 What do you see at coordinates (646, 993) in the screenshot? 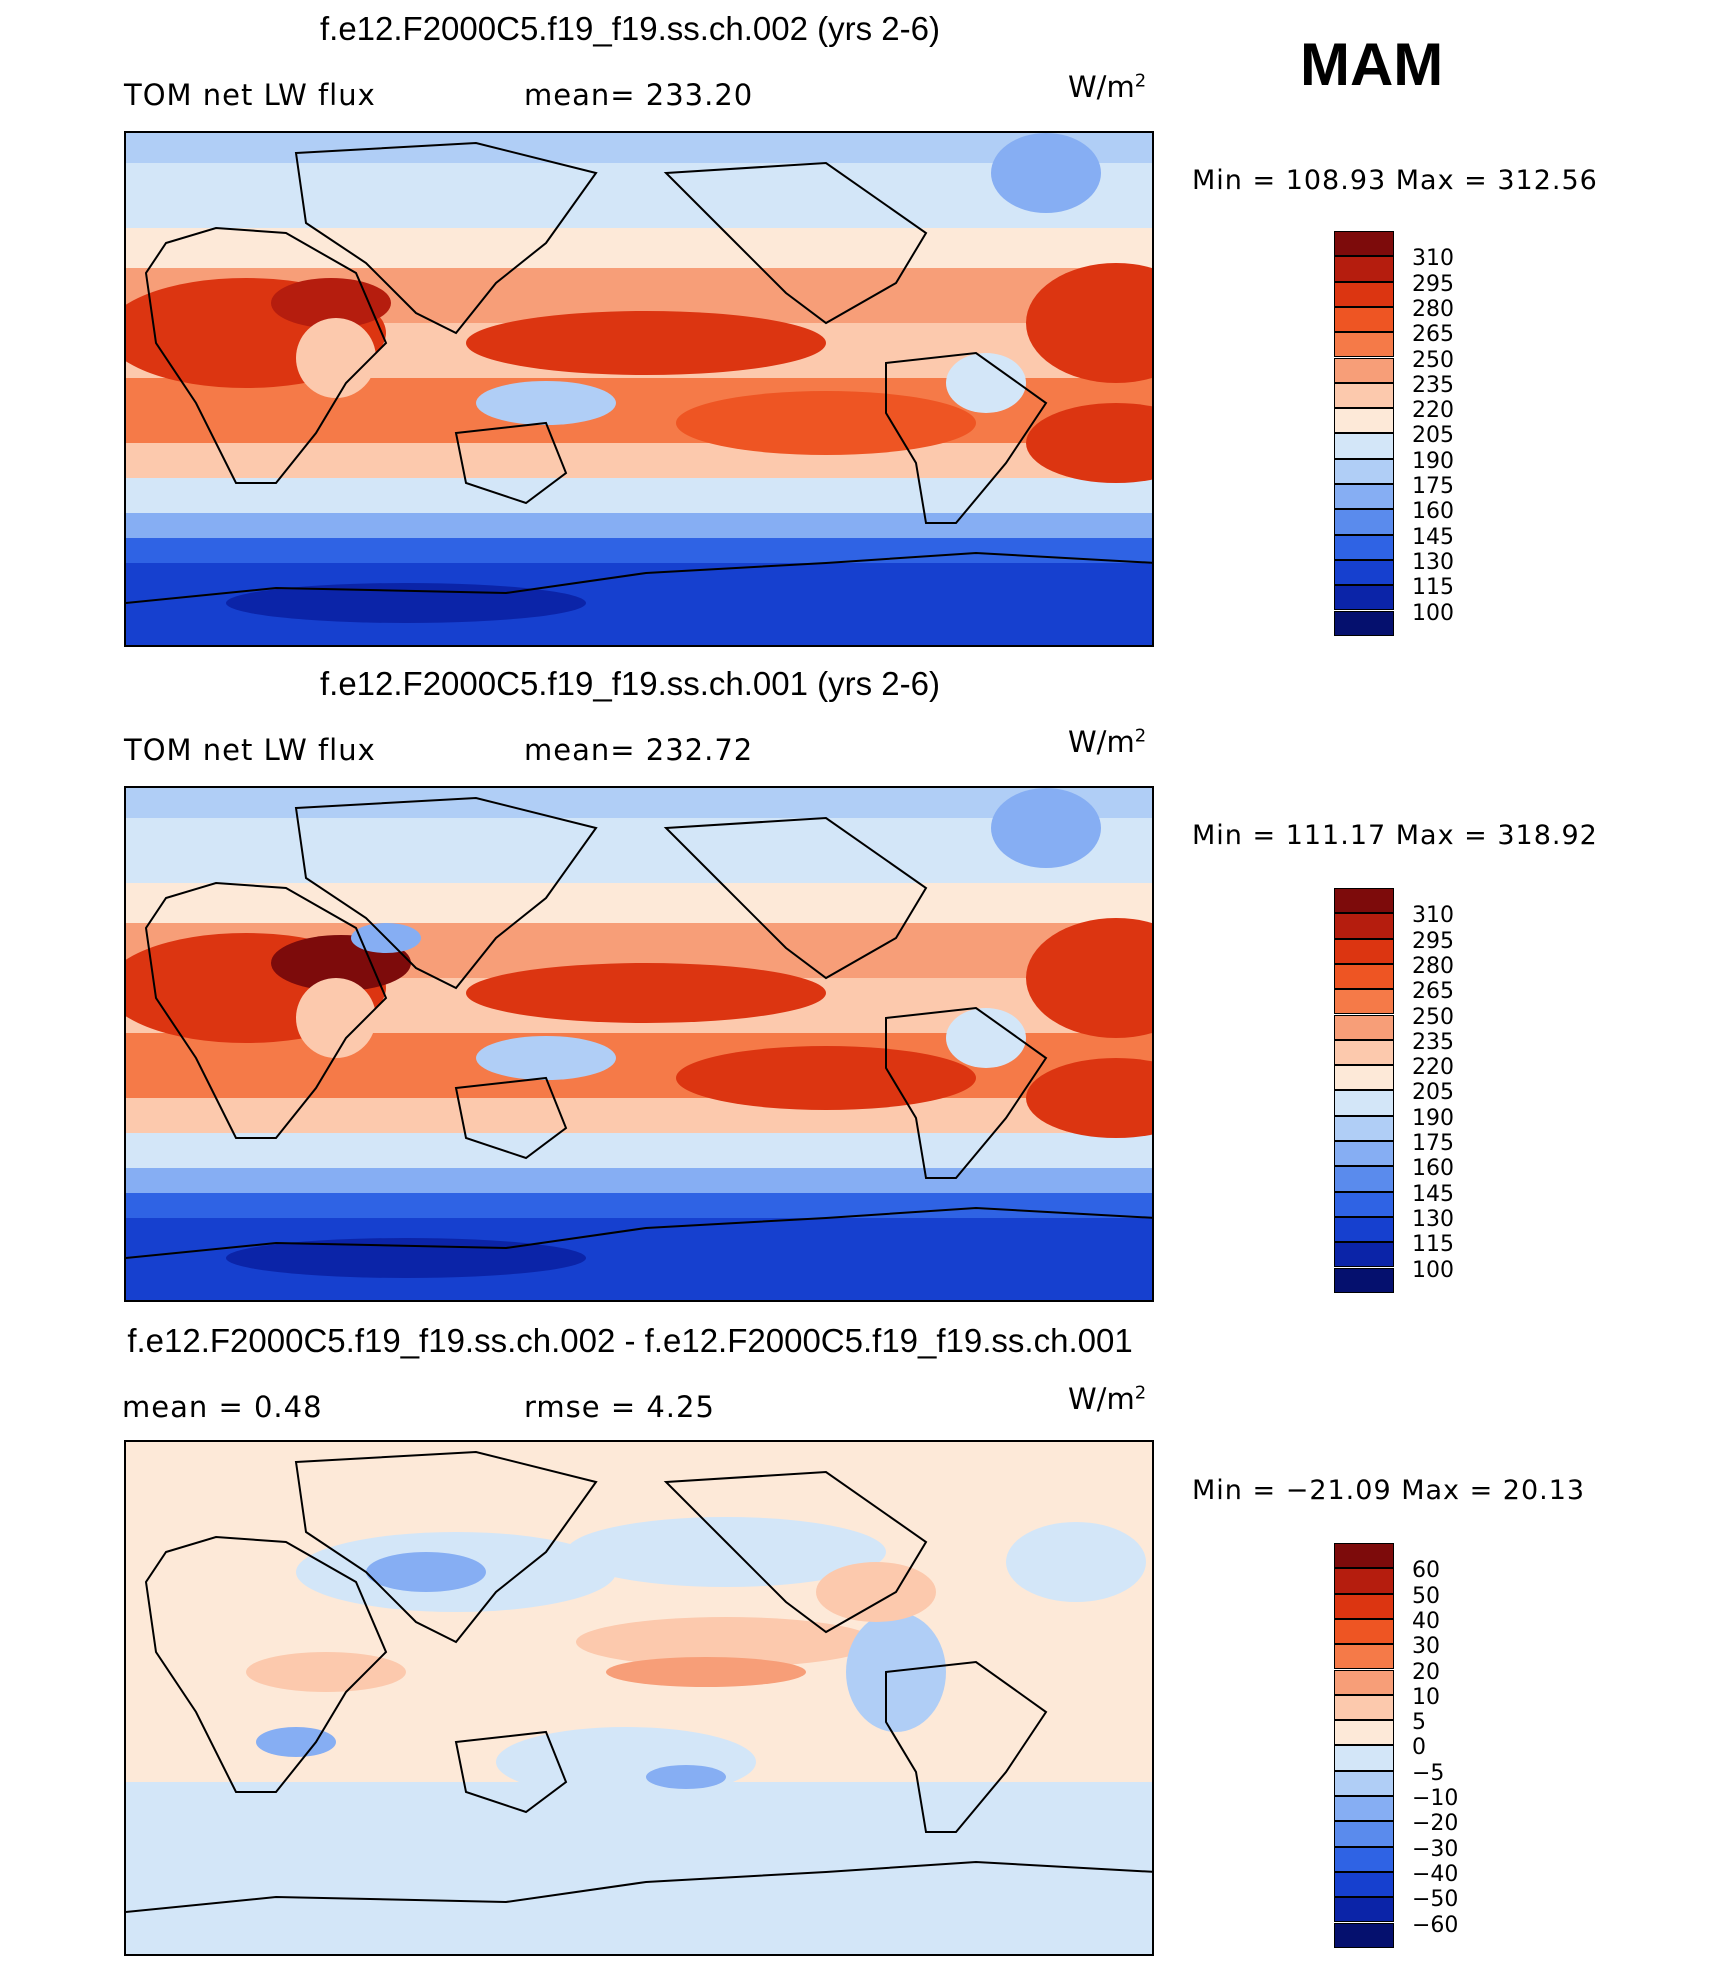
I see `p2-npac-high` at bounding box center [646, 993].